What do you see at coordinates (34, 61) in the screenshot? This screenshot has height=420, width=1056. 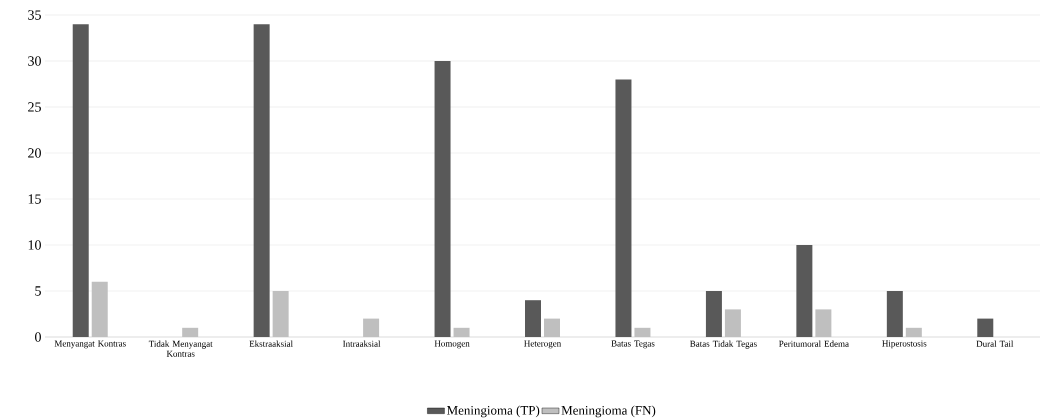 I see `y-tick-label: 30` at bounding box center [34, 61].